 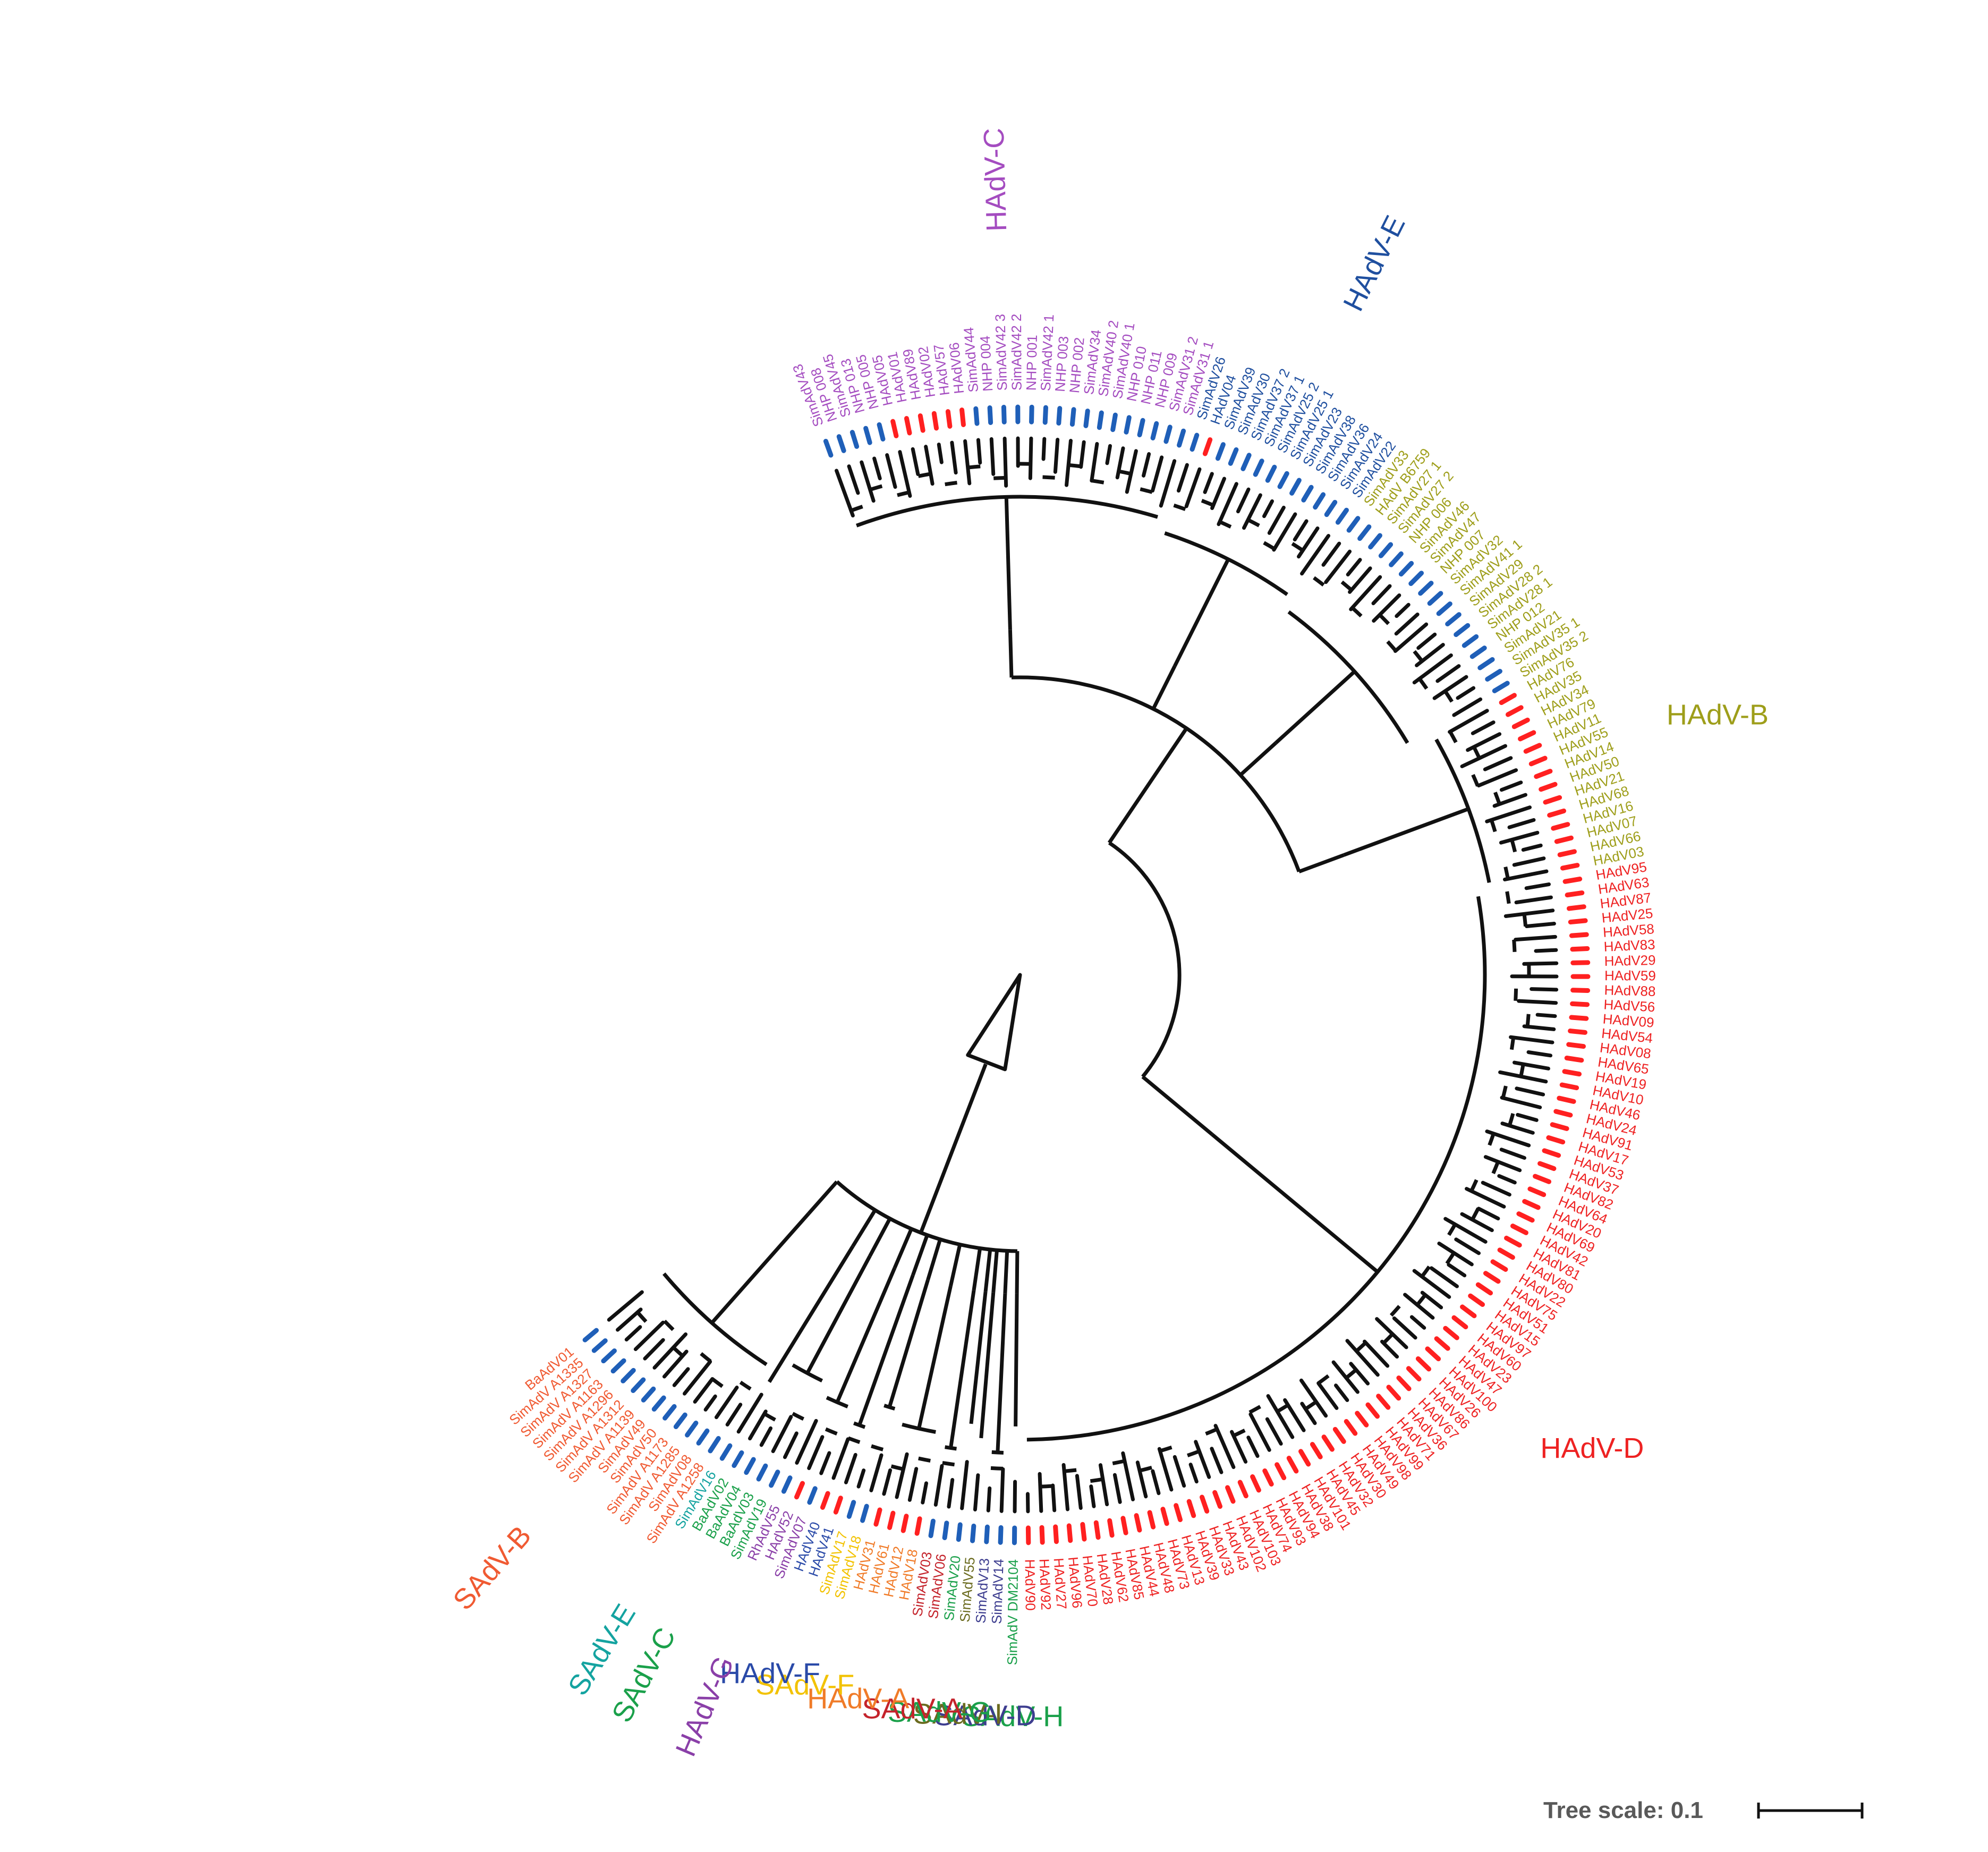 What do you see at coordinates (1374, 263) in the screenshot?
I see `clade-label-hadv-e: HAdV-E` at bounding box center [1374, 263].